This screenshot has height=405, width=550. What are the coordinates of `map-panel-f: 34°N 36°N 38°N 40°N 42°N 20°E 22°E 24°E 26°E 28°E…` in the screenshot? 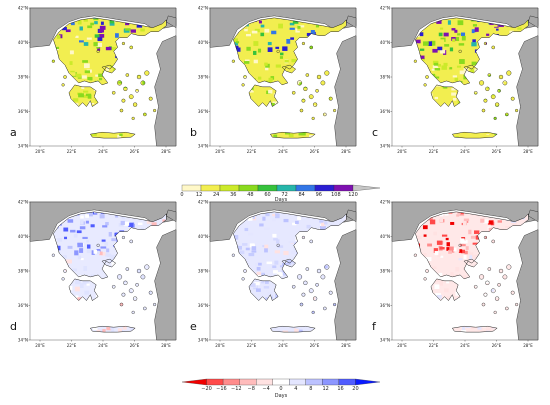 It's located at (454, 275).